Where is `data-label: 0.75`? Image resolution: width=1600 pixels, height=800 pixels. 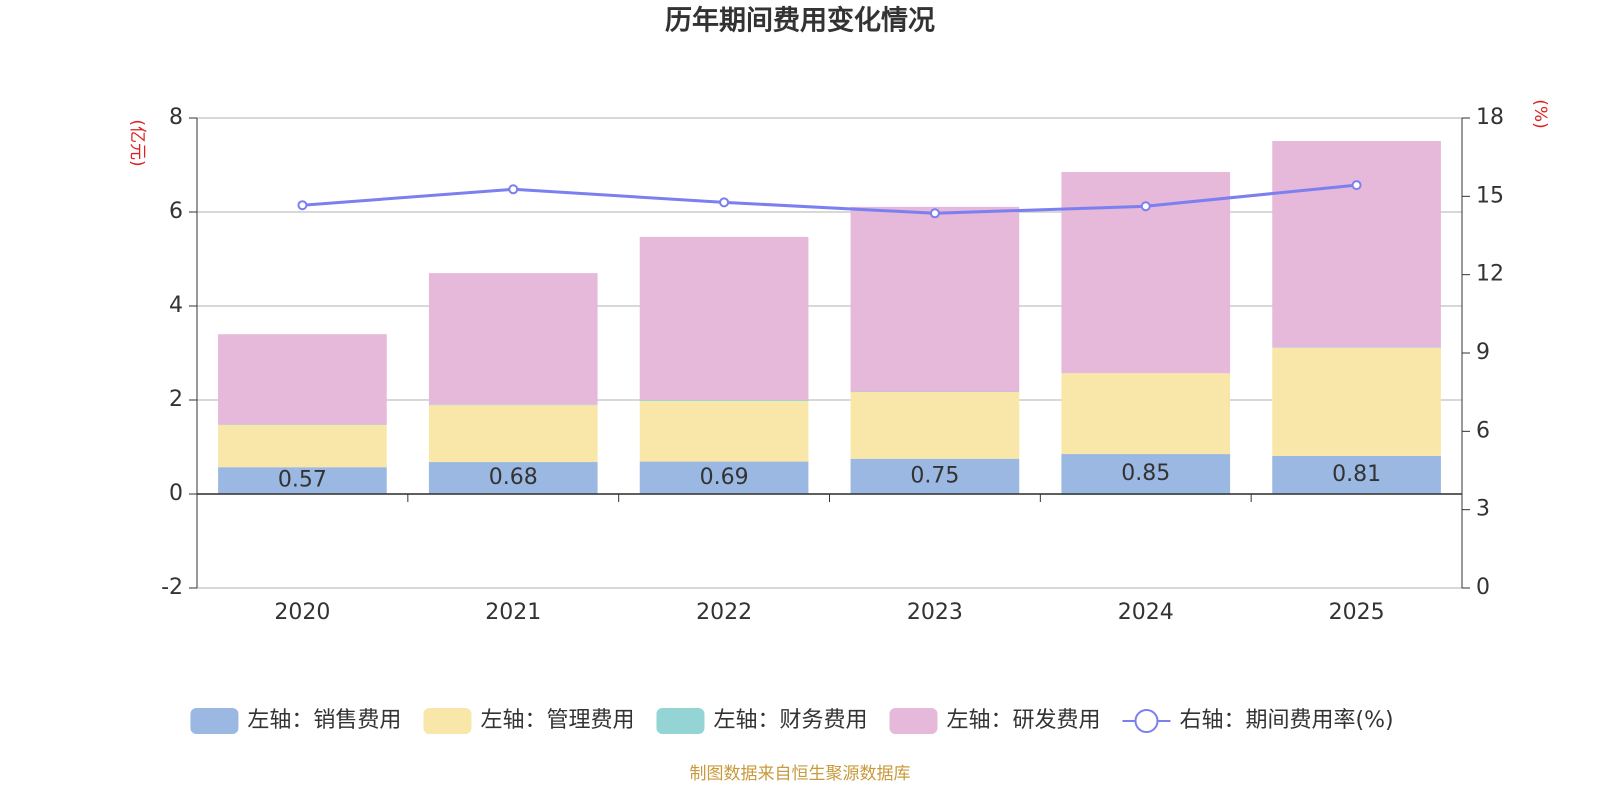
data-label: 0.75 is located at coordinates (934, 475).